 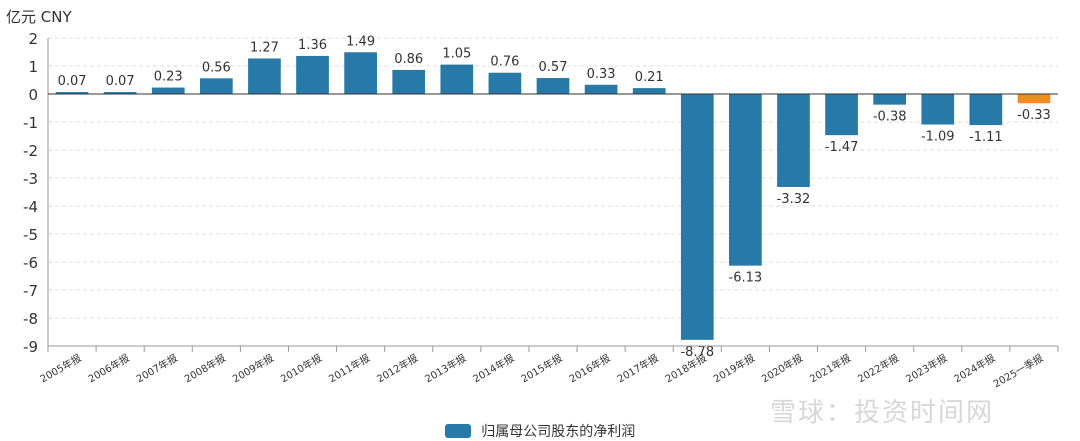 I want to click on bar-2019年报, so click(x=745, y=180).